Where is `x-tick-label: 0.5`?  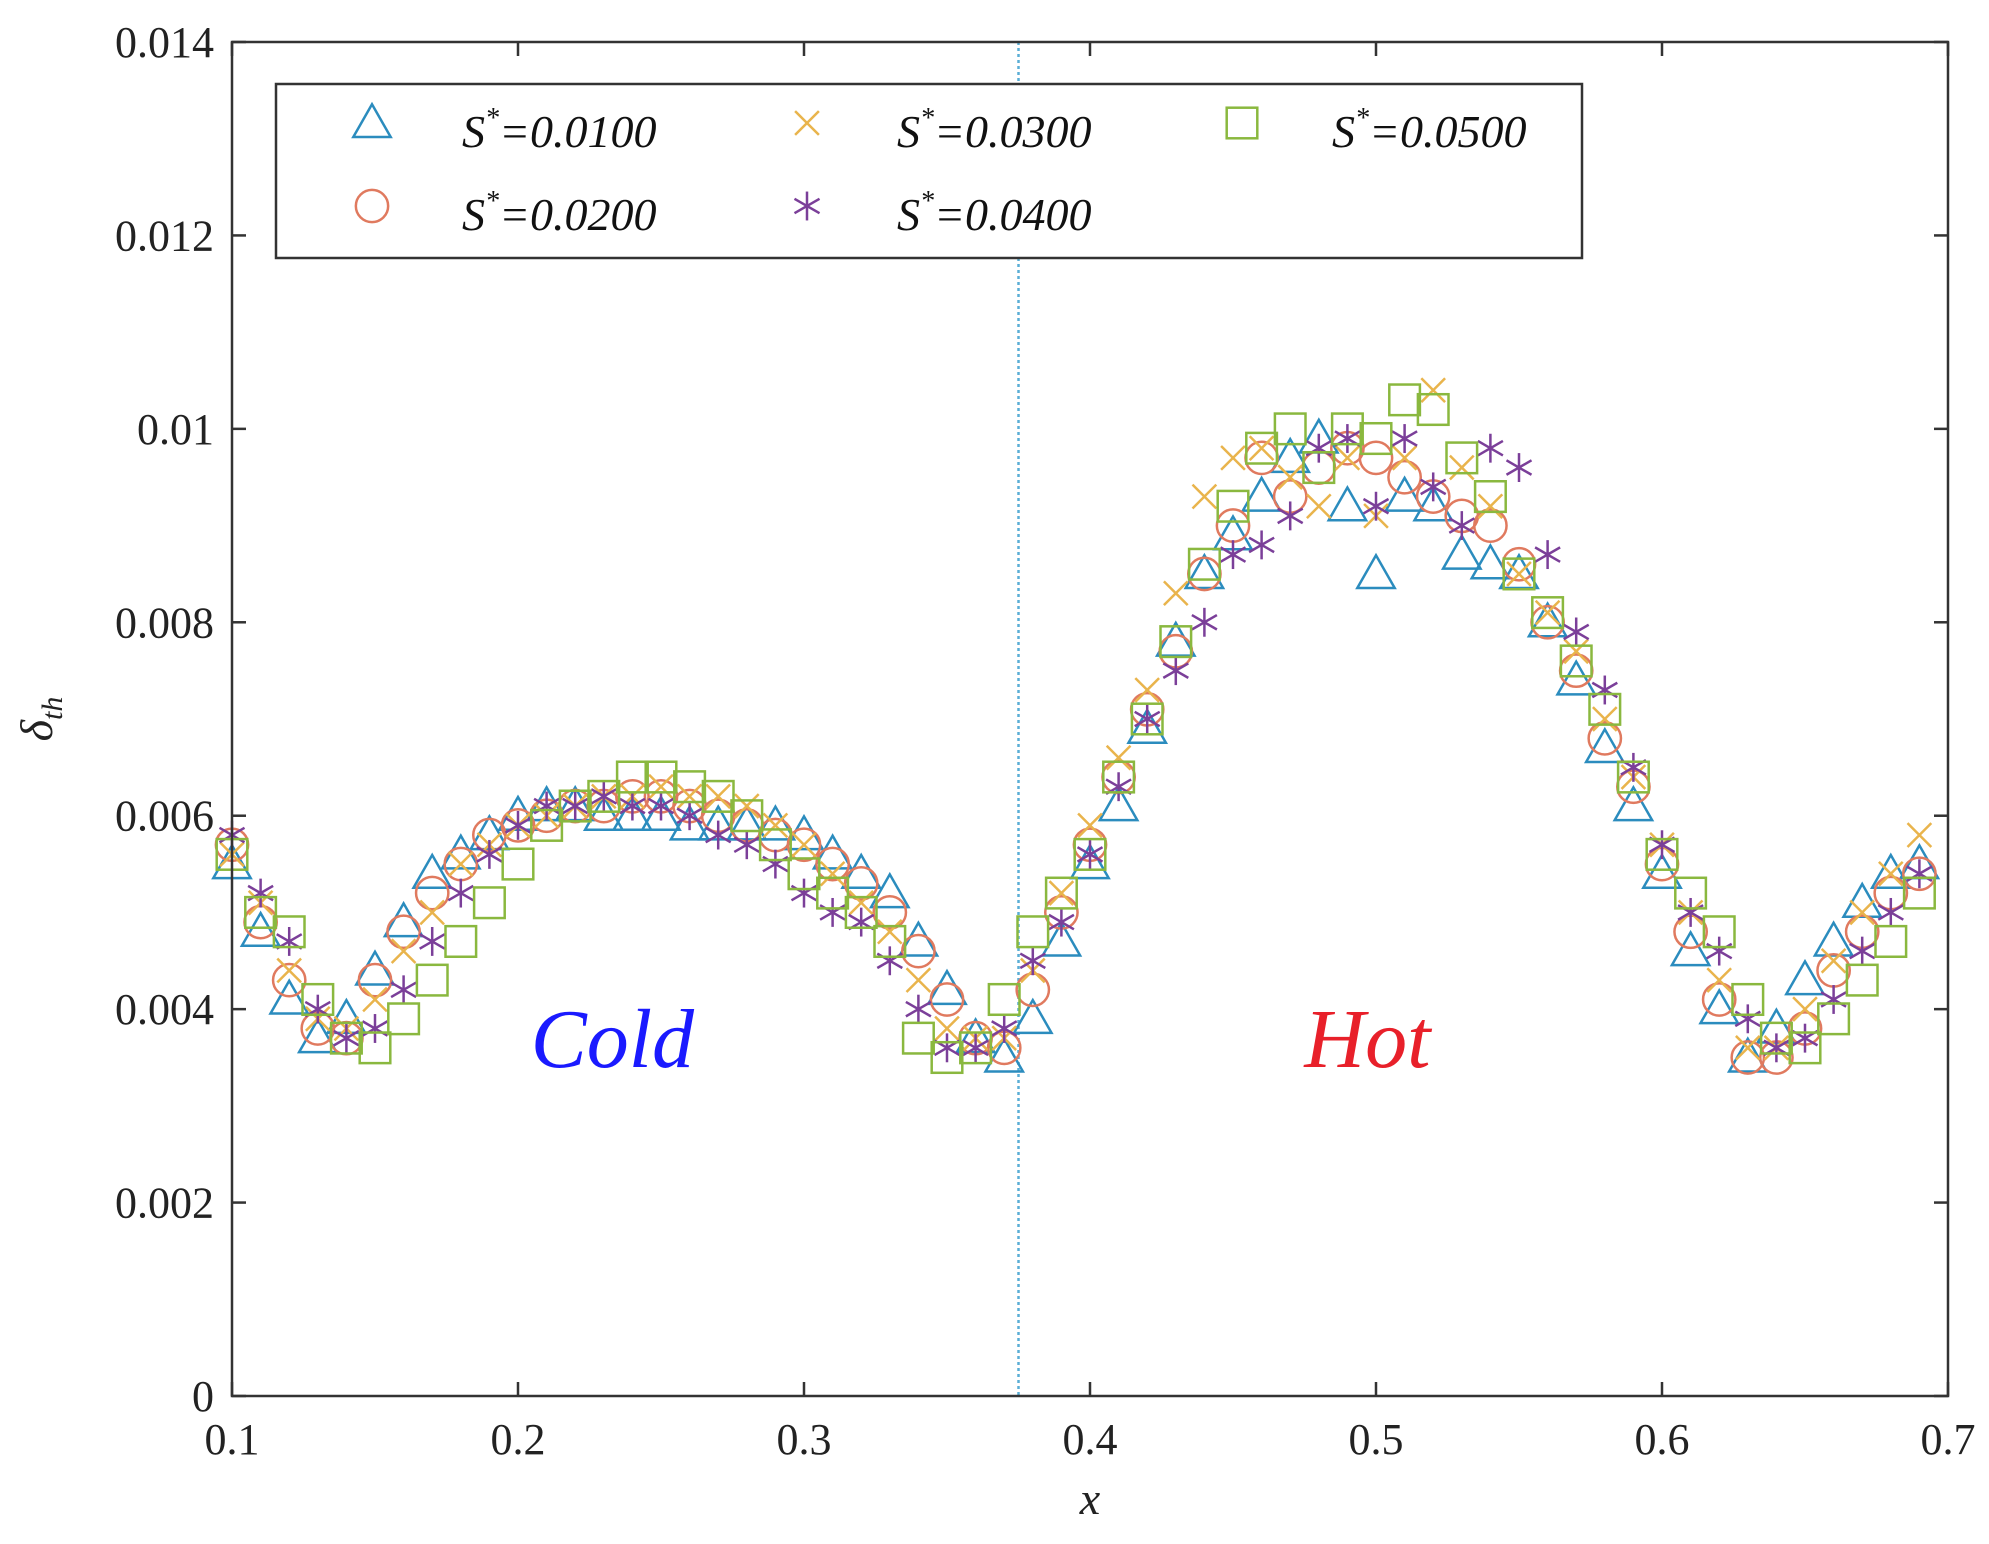 x-tick-label: 0.5 is located at coordinates (1376, 1439).